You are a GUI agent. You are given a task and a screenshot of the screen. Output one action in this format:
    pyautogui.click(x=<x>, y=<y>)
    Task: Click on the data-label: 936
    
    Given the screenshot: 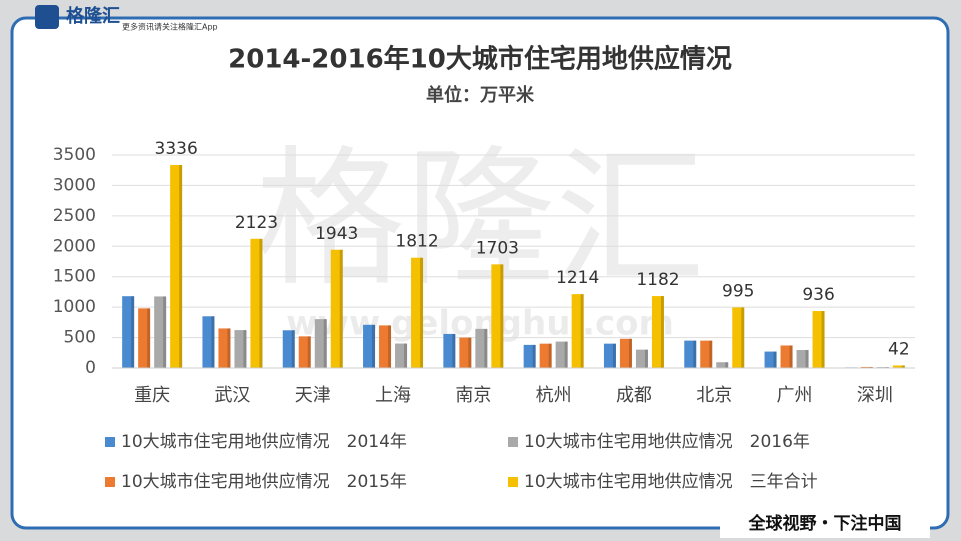 What is the action you would take?
    pyautogui.click(x=818, y=295)
    